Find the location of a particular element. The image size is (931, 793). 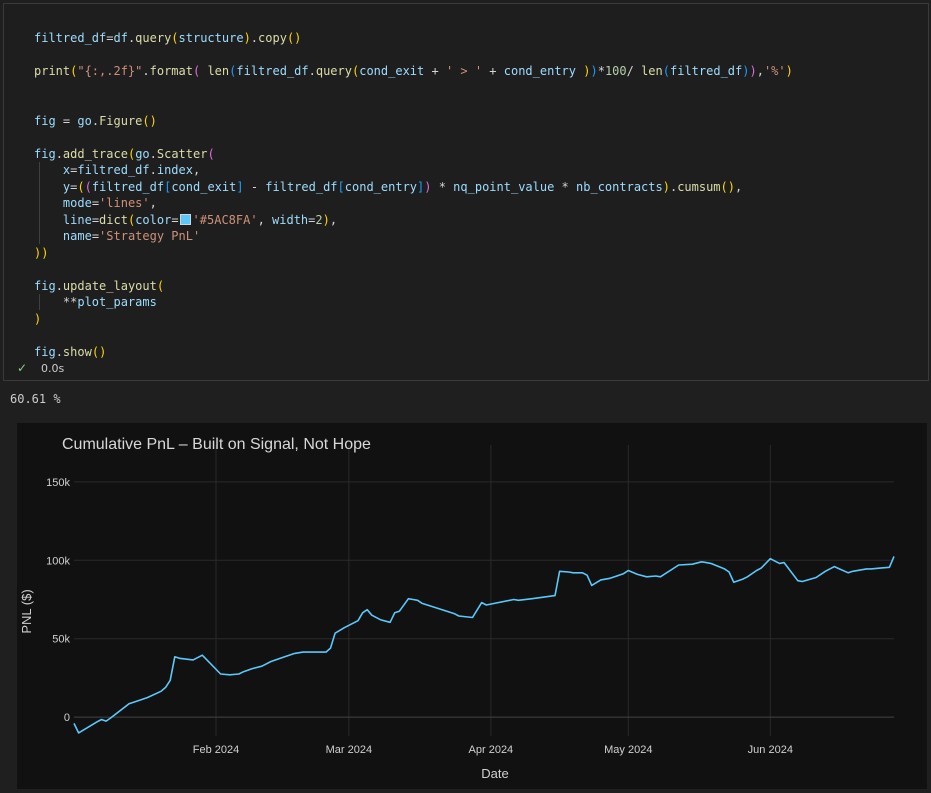

code-line: mode='lines', is located at coordinates (109, 203).